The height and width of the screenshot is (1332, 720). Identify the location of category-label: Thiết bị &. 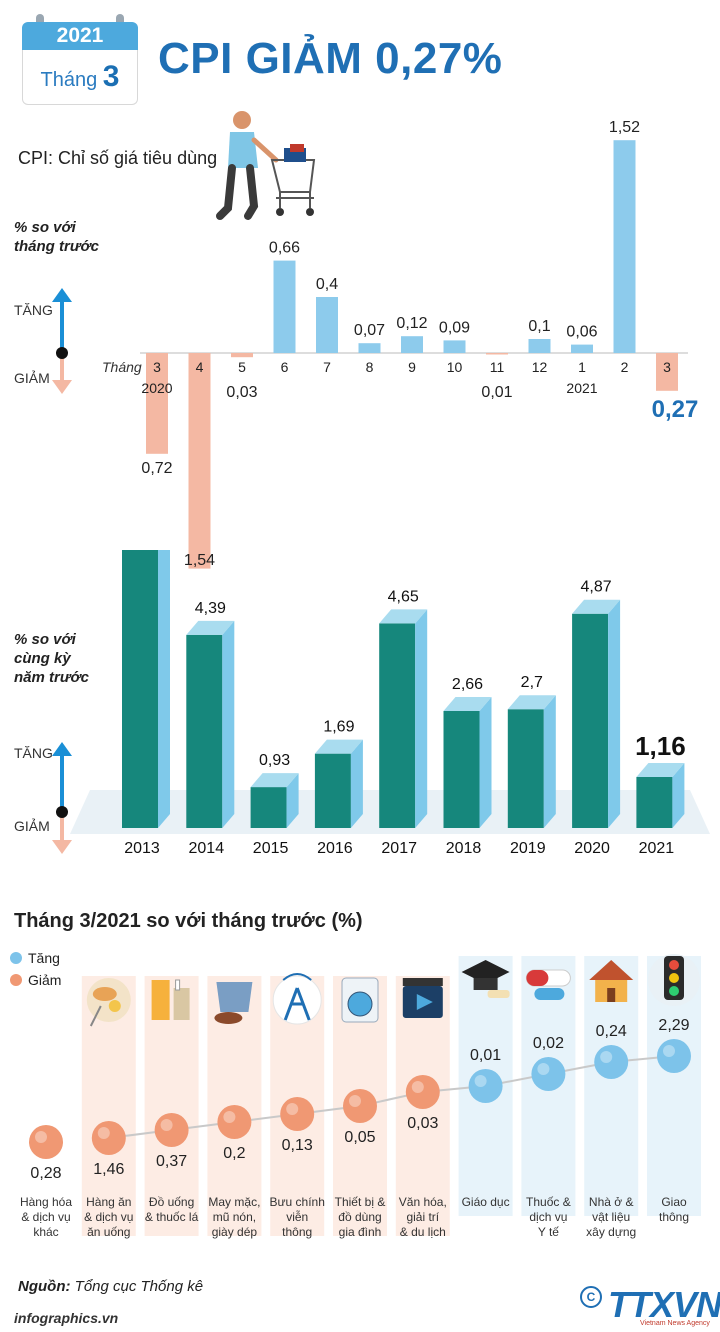
(360, 1202).